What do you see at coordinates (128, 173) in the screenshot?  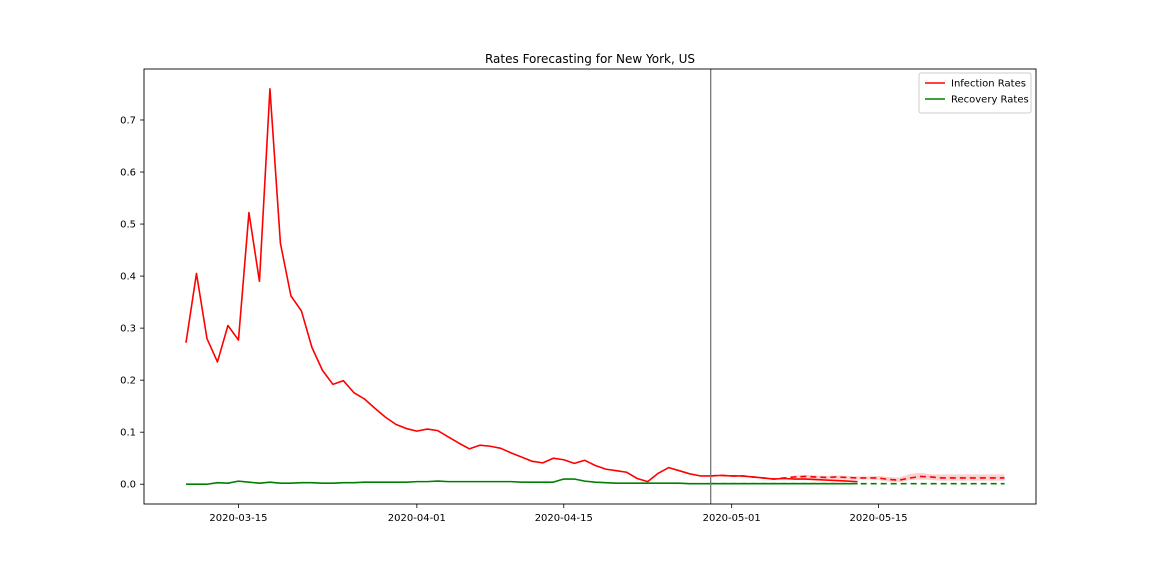 I see `y-tick-label: 0.6` at bounding box center [128, 173].